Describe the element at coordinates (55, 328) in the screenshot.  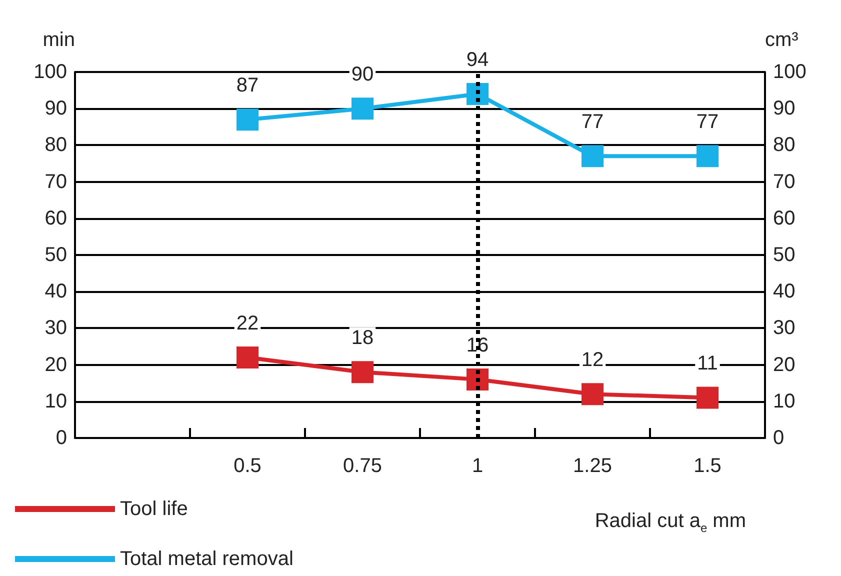
I see `y-tick-label: 30` at that location.